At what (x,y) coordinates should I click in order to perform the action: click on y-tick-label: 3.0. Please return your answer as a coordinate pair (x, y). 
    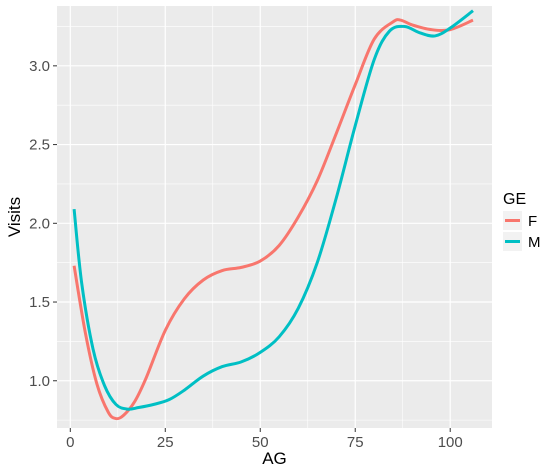
    Looking at the image, I should click on (39, 66).